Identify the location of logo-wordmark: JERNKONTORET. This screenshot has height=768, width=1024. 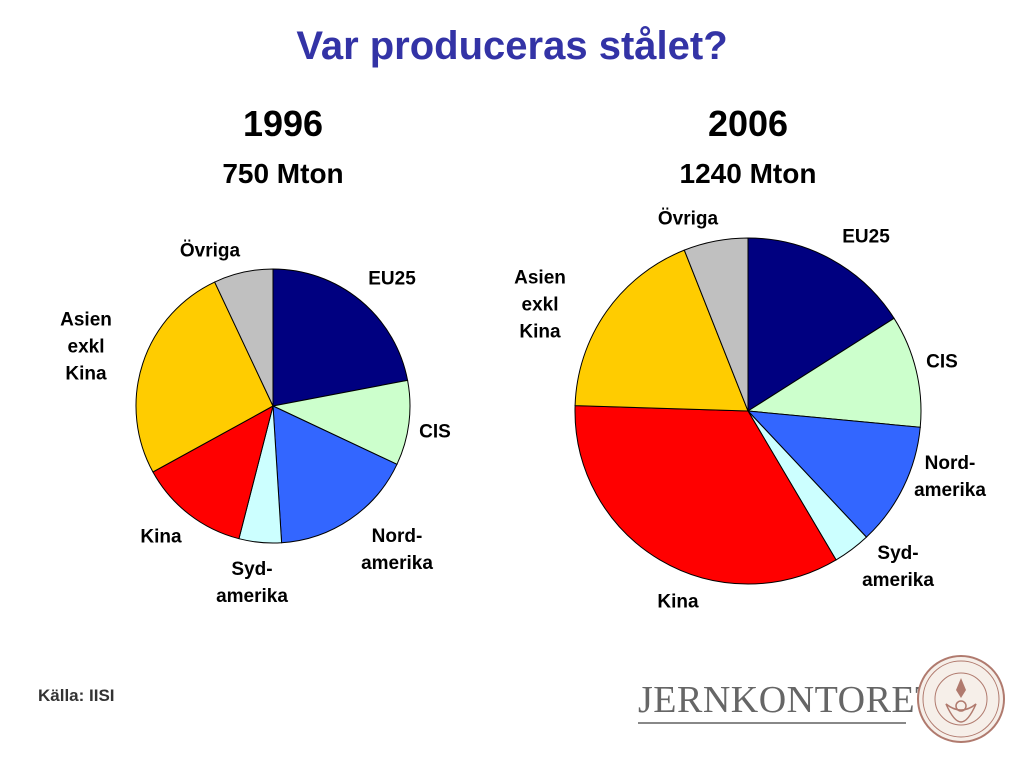
(788, 700).